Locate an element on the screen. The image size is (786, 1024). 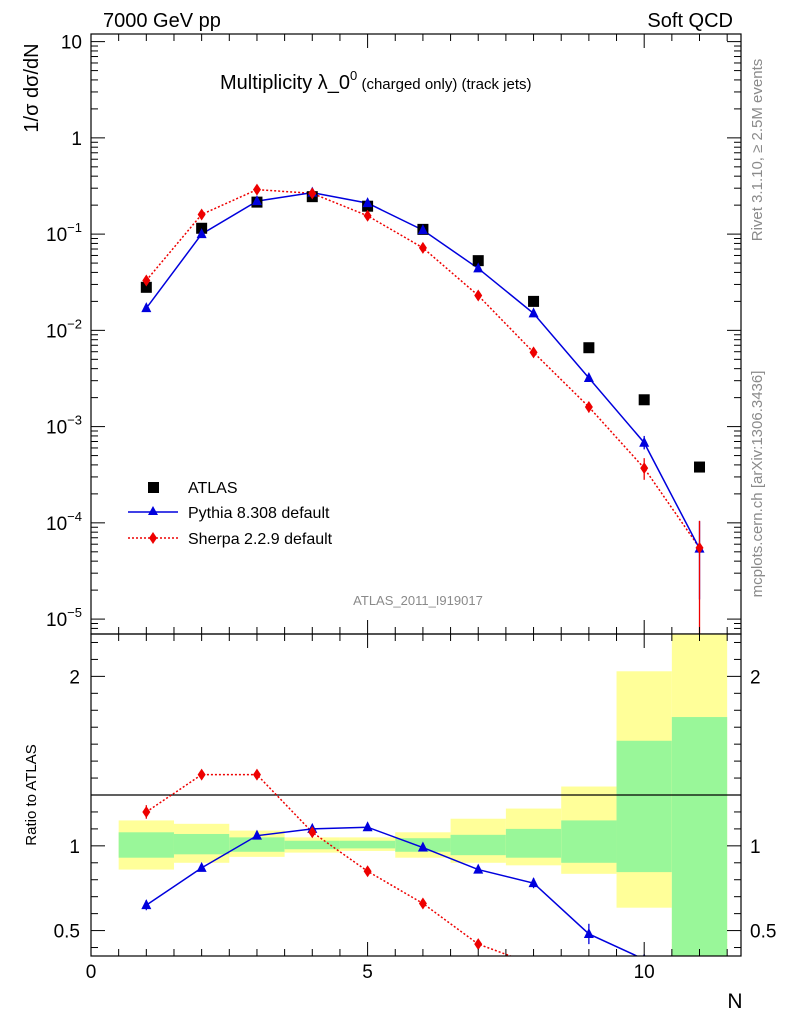
header-left: 7000 GeV pp is located at coordinates (162, 21).